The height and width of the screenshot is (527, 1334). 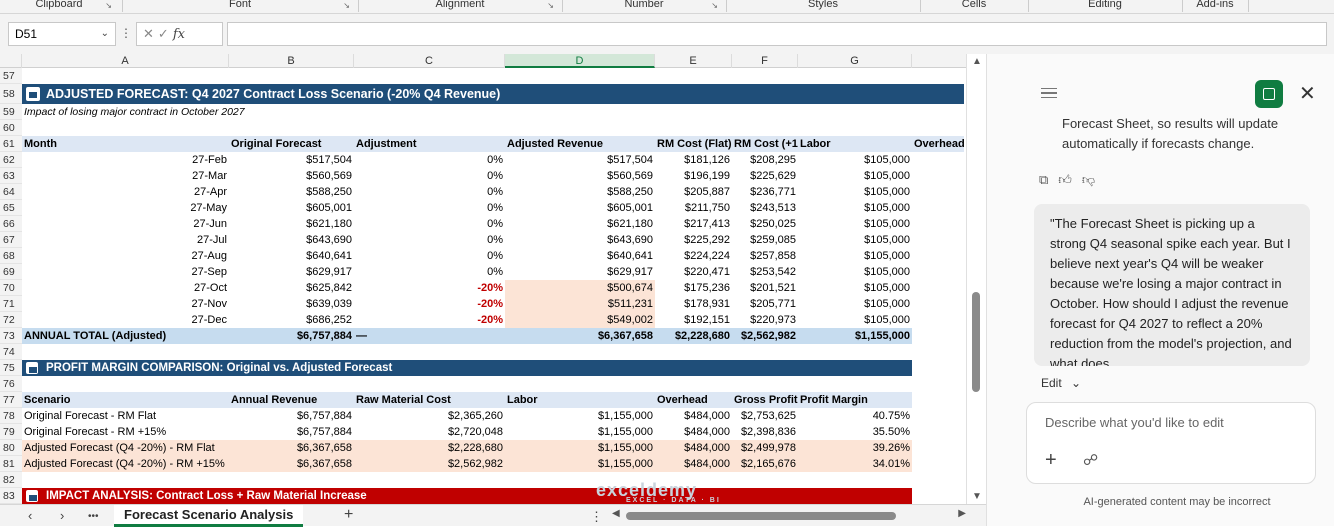 What do you see at coordinates (630, 272) in the screenshot?
I see `cell-adjrev: $629,917` at bounding box center [630, 272].